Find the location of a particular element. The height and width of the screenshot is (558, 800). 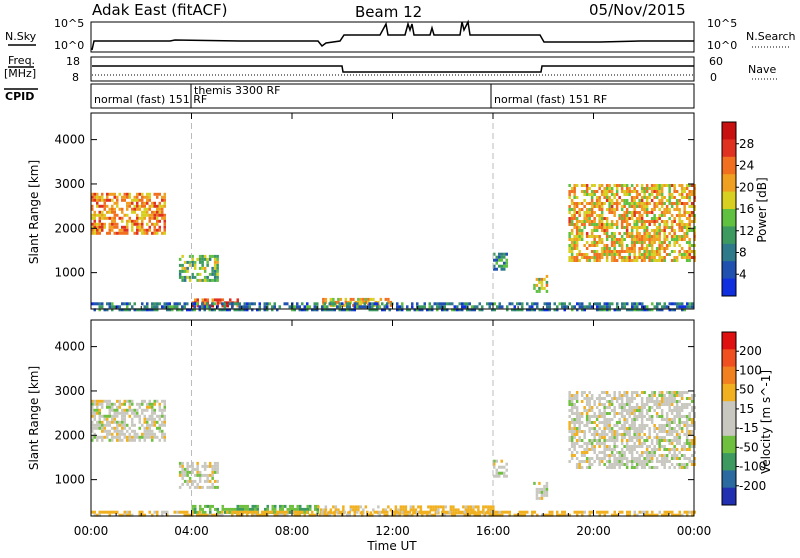

y-tick-label: 4000 is located at coordinates (69, 140).